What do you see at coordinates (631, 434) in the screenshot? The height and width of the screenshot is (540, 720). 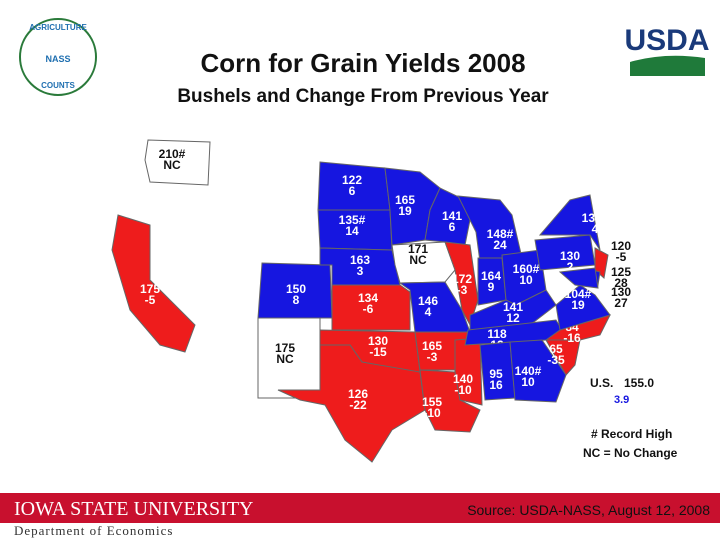 I see `legend-record: # Record High` at bounding box center [631, 434].